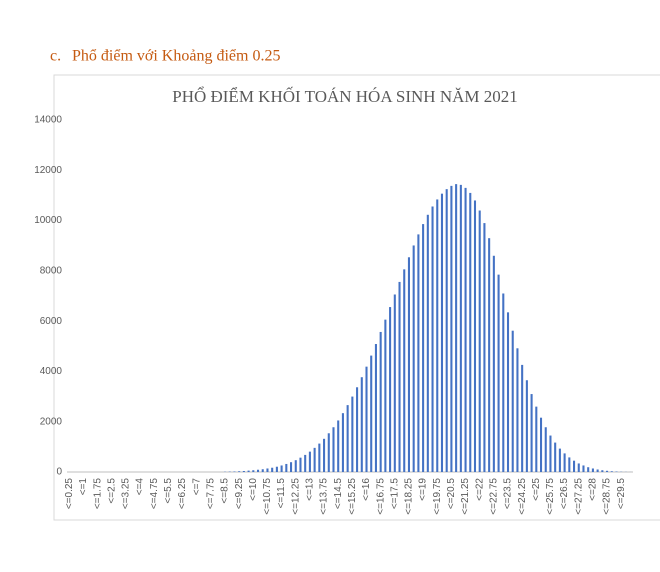 The image size is (660, 572). I want to click on x-tick-label: <=13, so click(310, 489).